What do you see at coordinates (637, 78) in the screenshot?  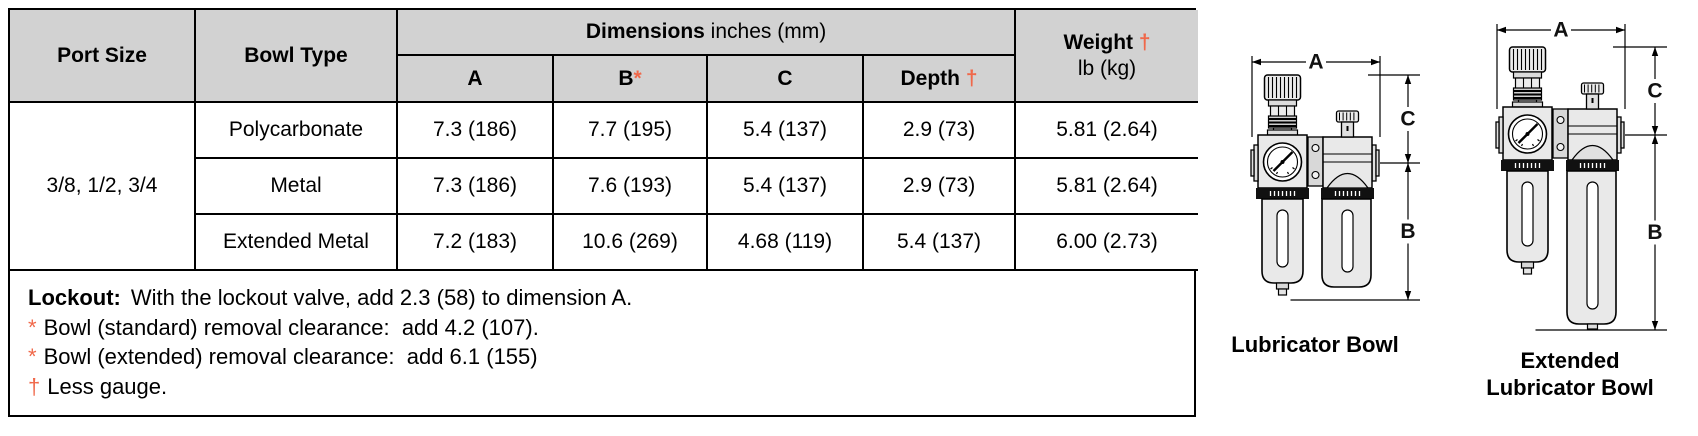 I see `b-asterisk-marker: *` at bounding box center [637, 78].